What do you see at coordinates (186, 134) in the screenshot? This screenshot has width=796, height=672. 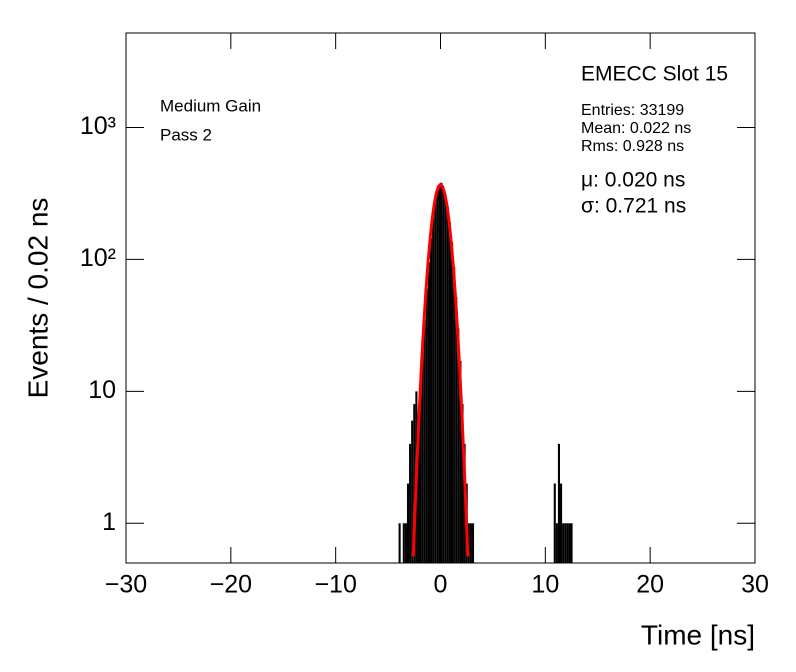 I see `annotation: Pass 2` at bounding box center [186, 134].